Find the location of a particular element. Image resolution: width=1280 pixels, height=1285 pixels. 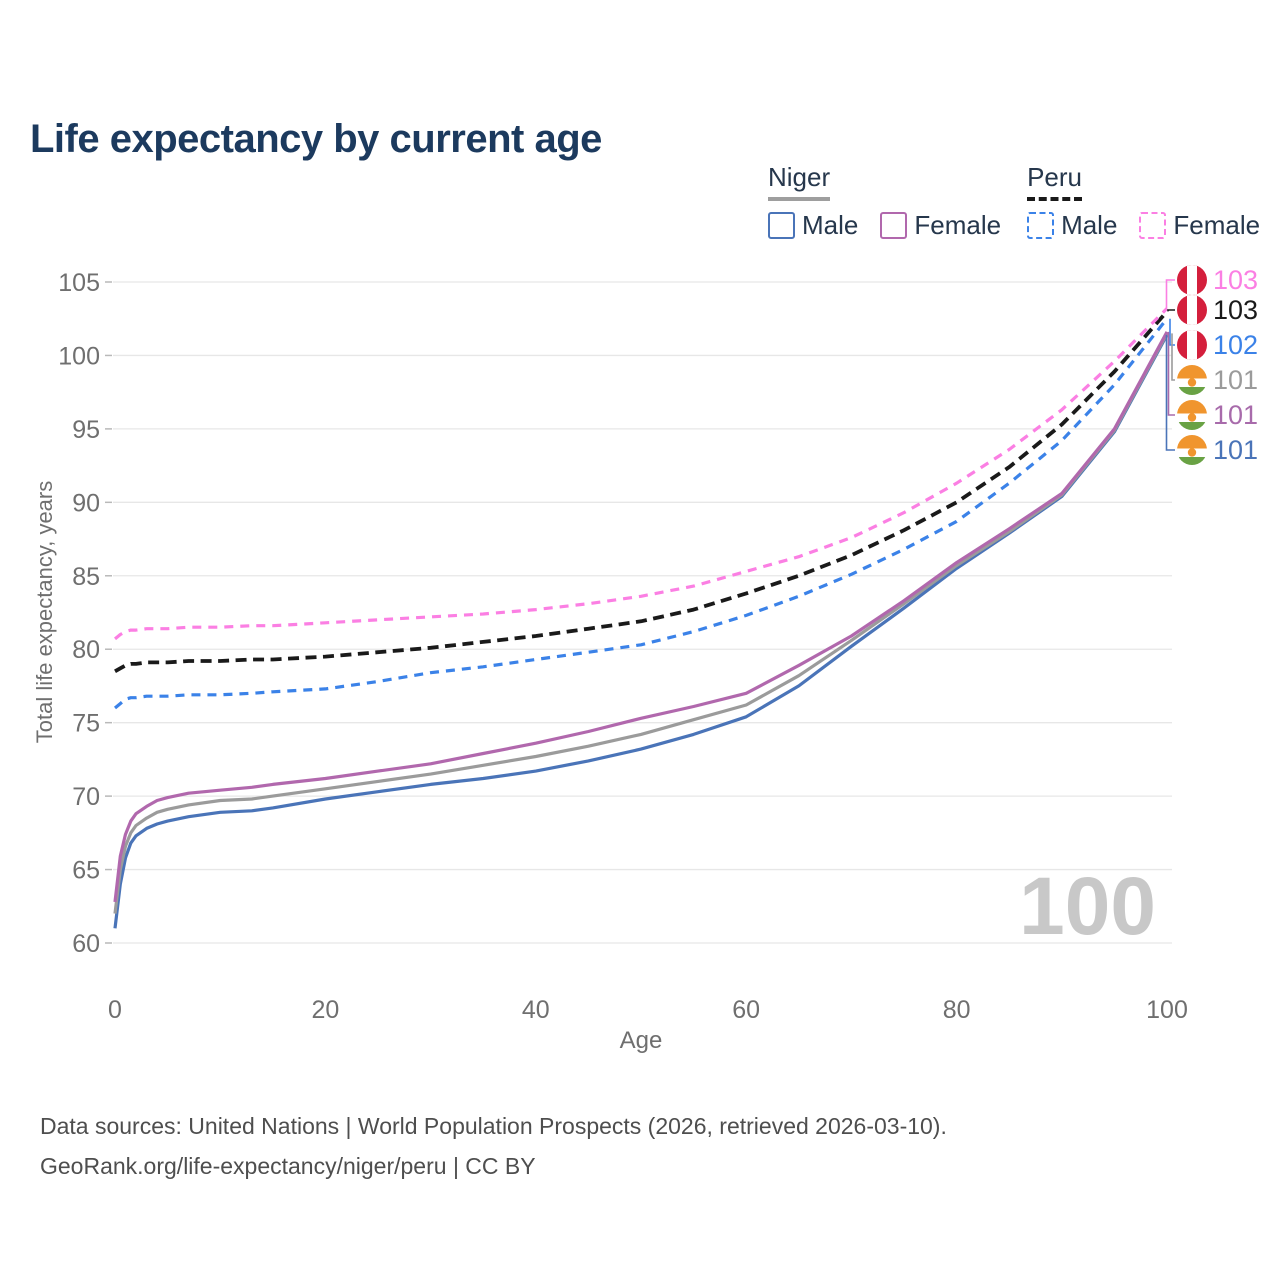

end-value-label: 102 is located at coordinates (1235, 345).